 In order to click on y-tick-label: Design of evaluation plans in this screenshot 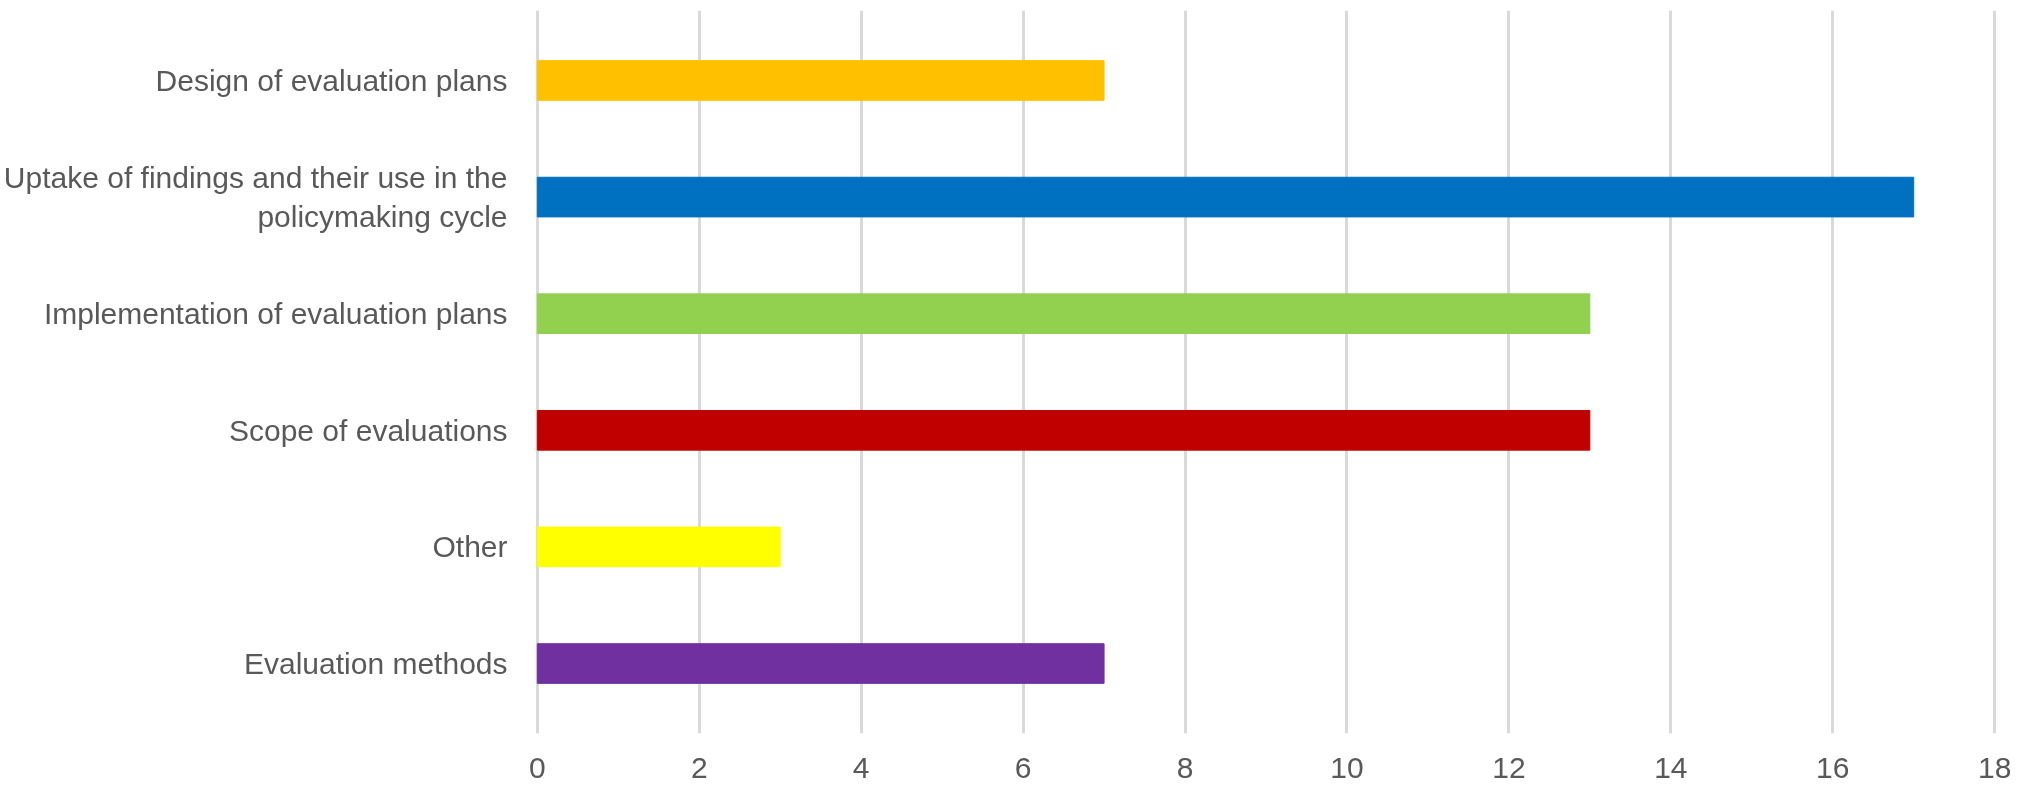, I will do `click(331, 80)`.